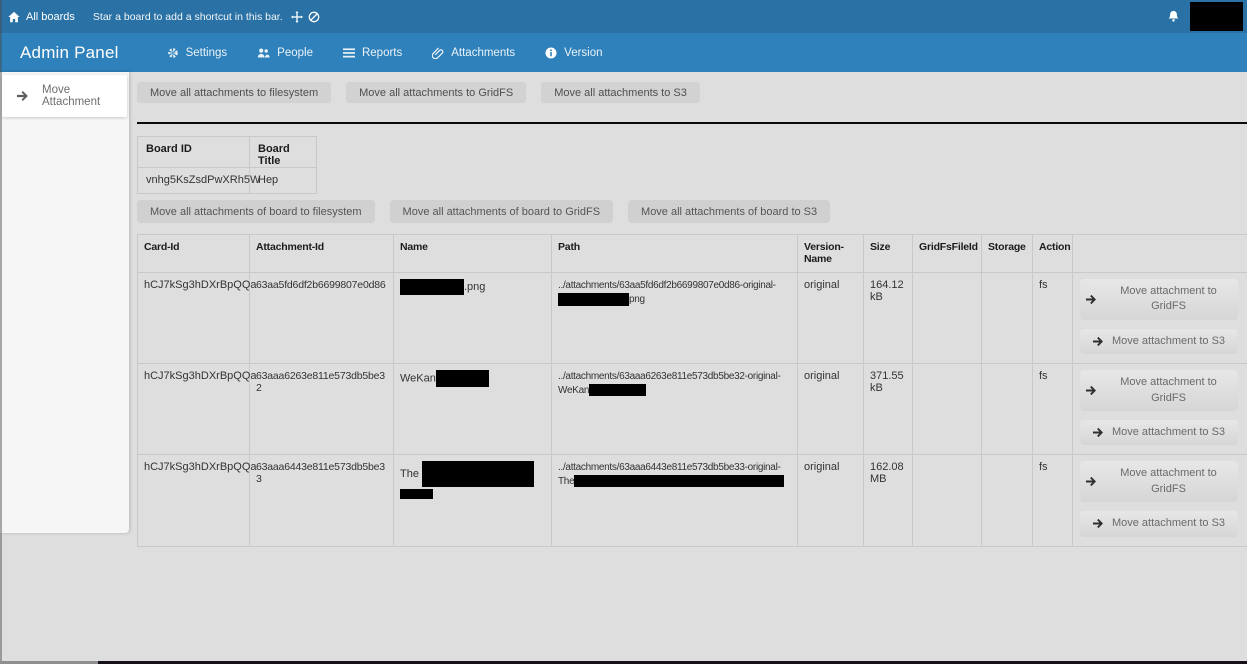  Describe the element at coordinates (296, 16) in the screenshot. I see `move-icon` at that location.